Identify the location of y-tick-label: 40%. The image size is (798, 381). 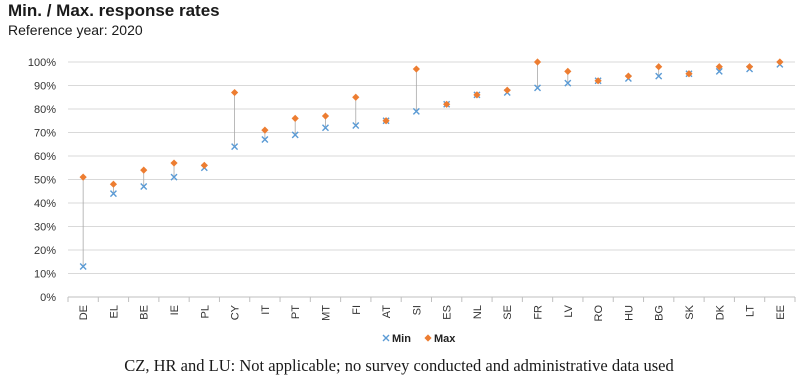
(45, 204).